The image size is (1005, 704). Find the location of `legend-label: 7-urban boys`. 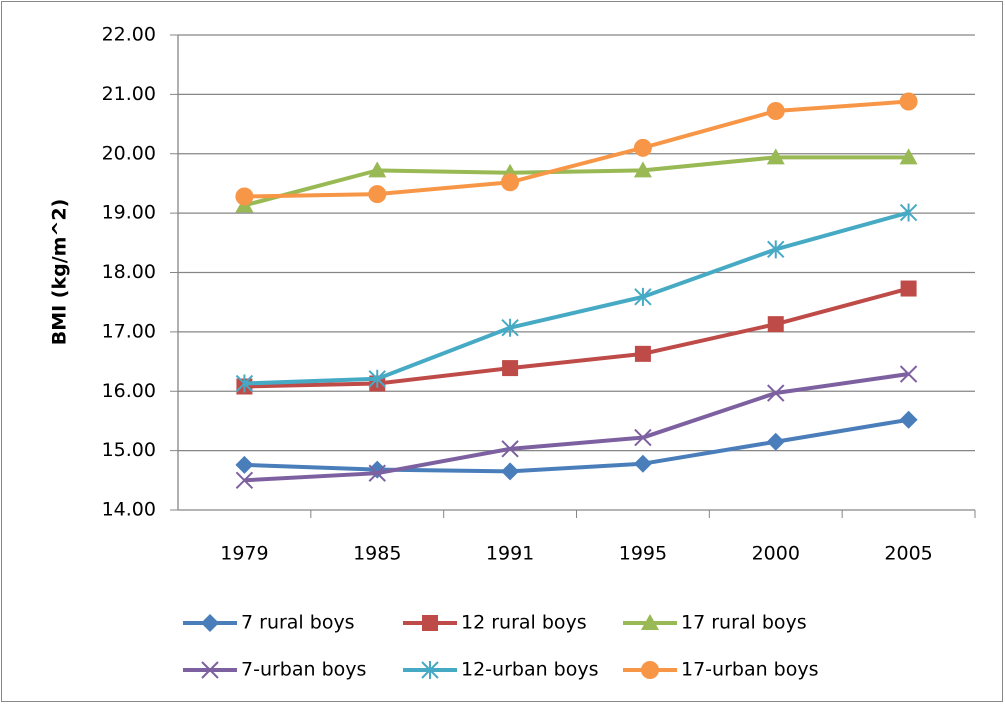

legend-label: 7-urban boys is located at coordinates (303, 670).